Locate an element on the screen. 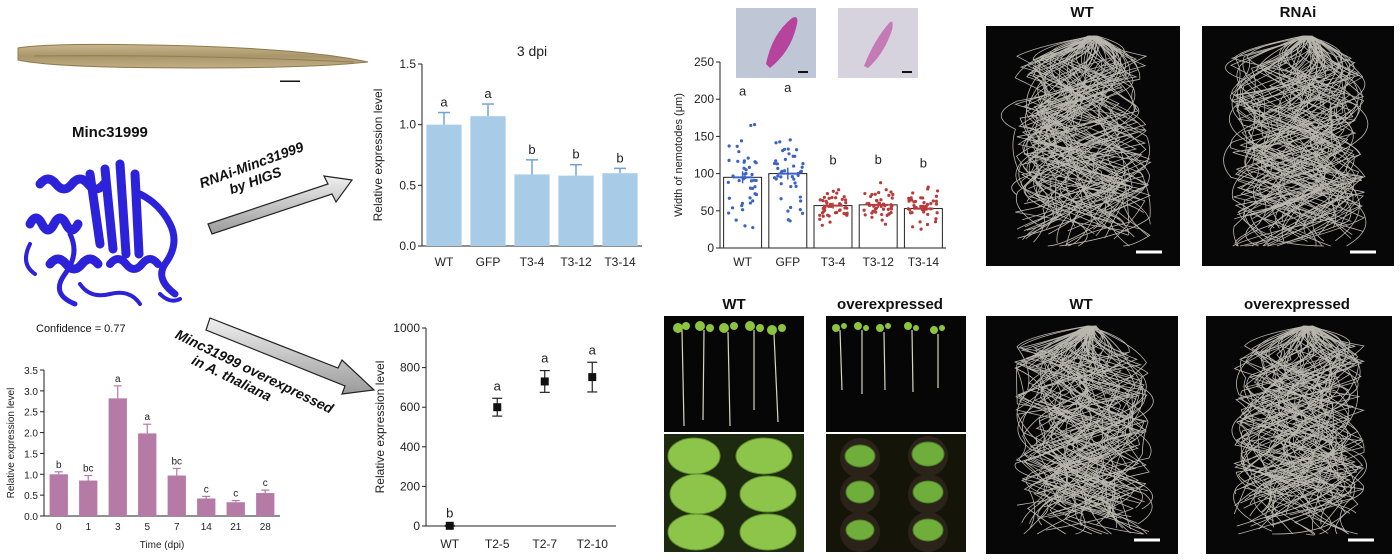 The width and height of the screenshot is (1400, 560). chart-title: 3 dpi is located at coordinates (532, 51).